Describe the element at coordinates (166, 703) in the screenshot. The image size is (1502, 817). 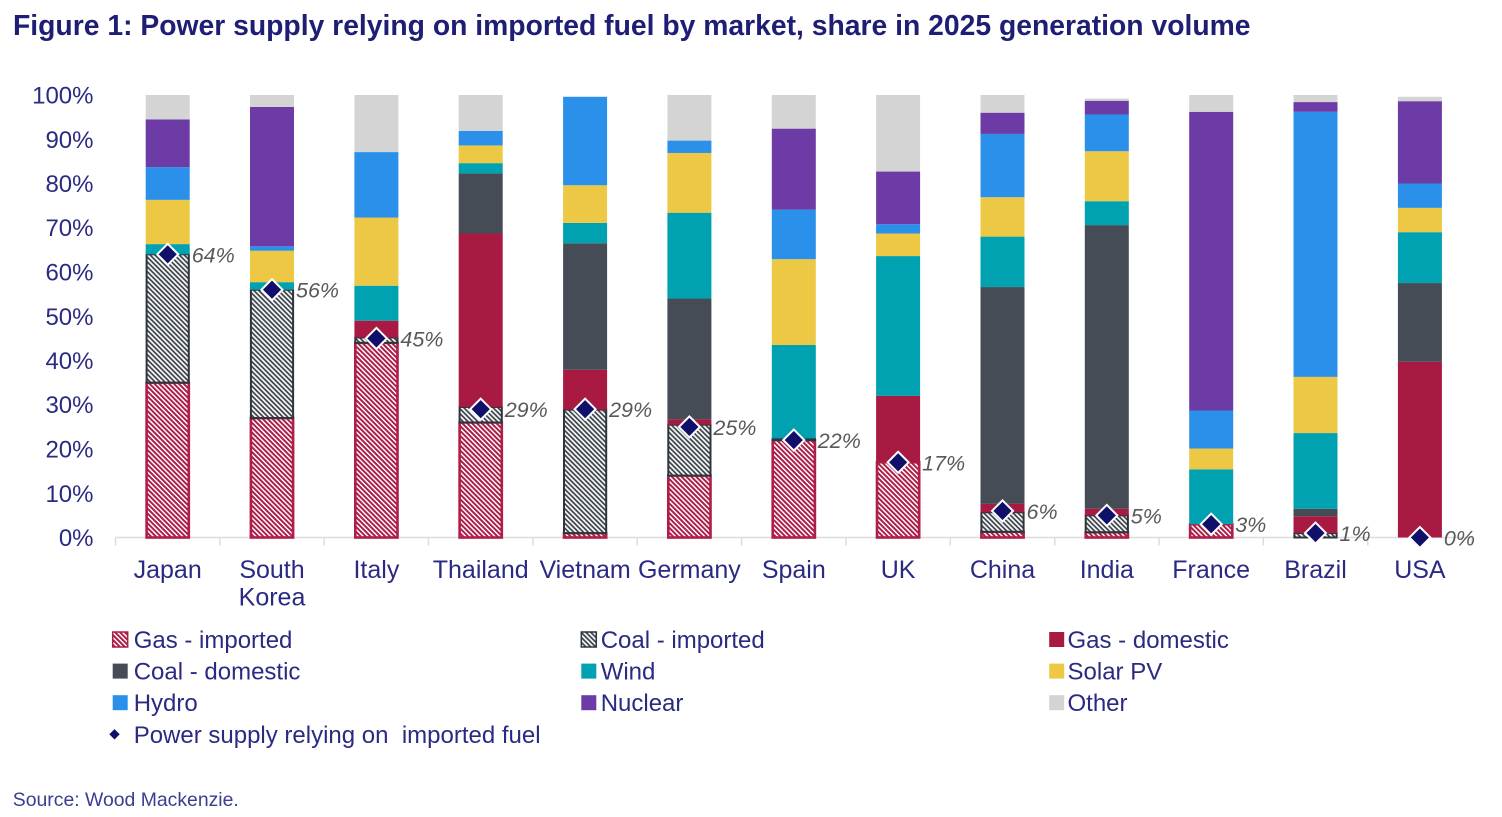
I see `svg-text: Hydro` at that location.